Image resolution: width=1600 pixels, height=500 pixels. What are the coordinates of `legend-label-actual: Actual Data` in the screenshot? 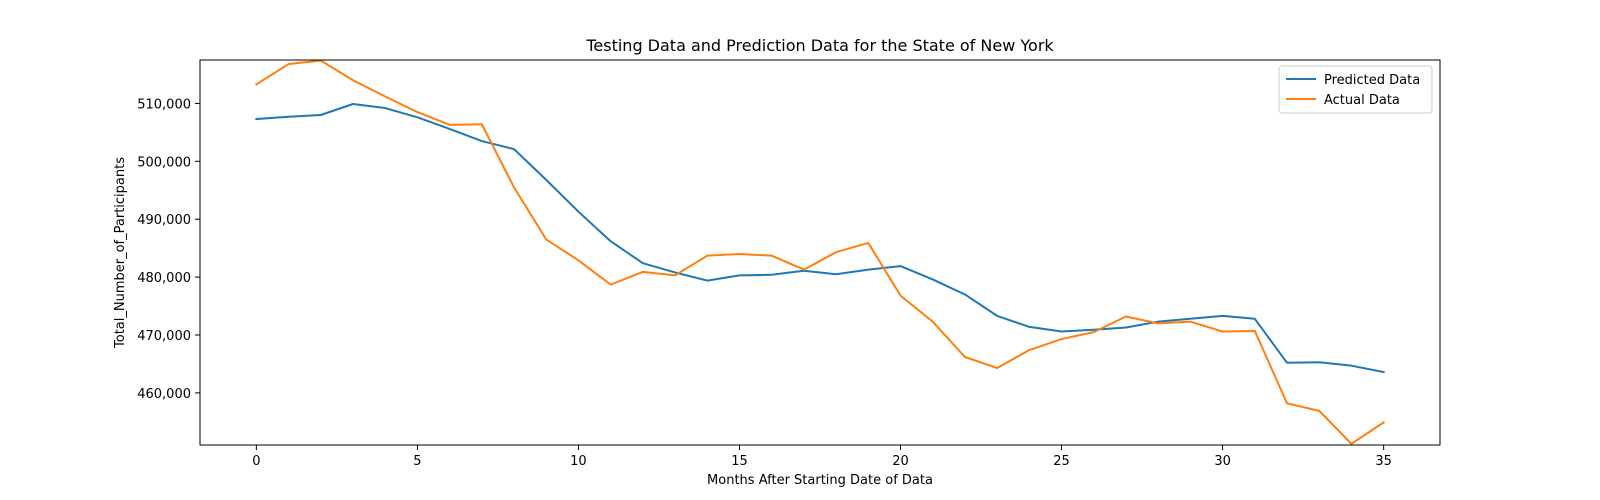 It's located at (1362, 100).